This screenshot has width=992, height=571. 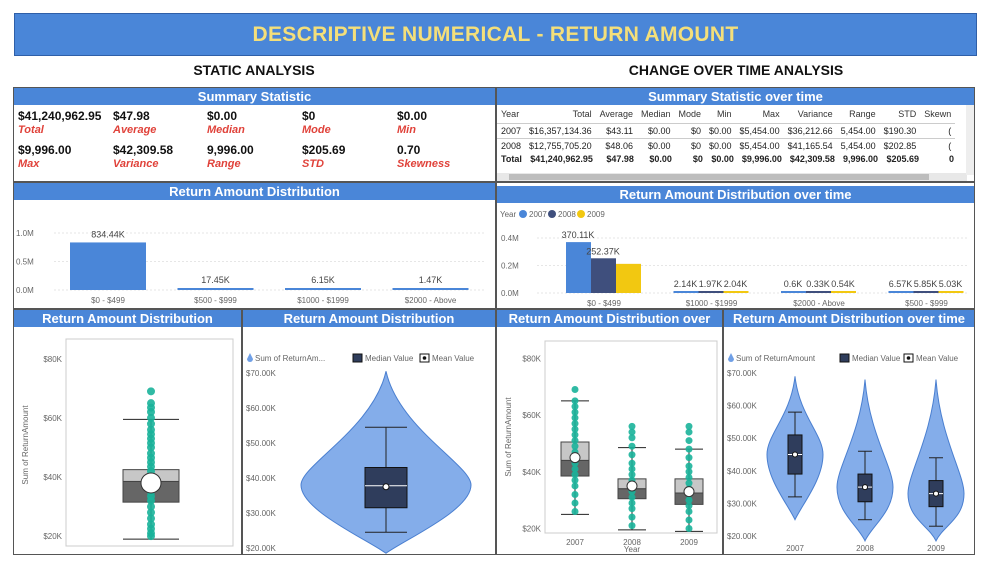 I want to click on stat-value-range: 9,996.00, so click(x=230, y=150).